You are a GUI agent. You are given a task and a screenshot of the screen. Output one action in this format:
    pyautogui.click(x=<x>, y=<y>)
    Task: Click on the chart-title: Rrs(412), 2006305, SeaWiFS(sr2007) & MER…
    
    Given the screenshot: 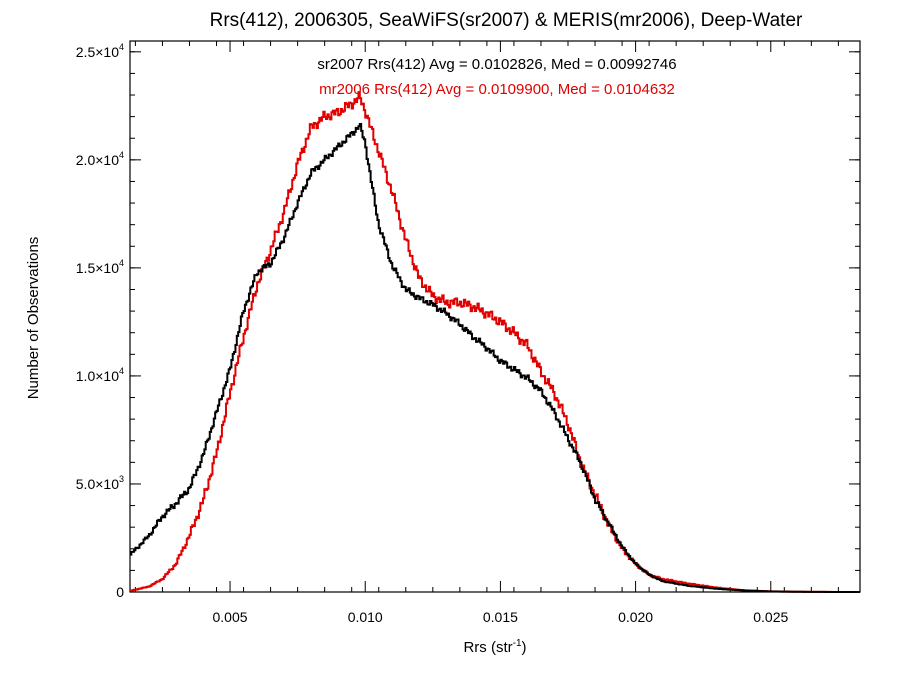 What is the action you would take?
    pyautogui.click(x=506, y=20)
    